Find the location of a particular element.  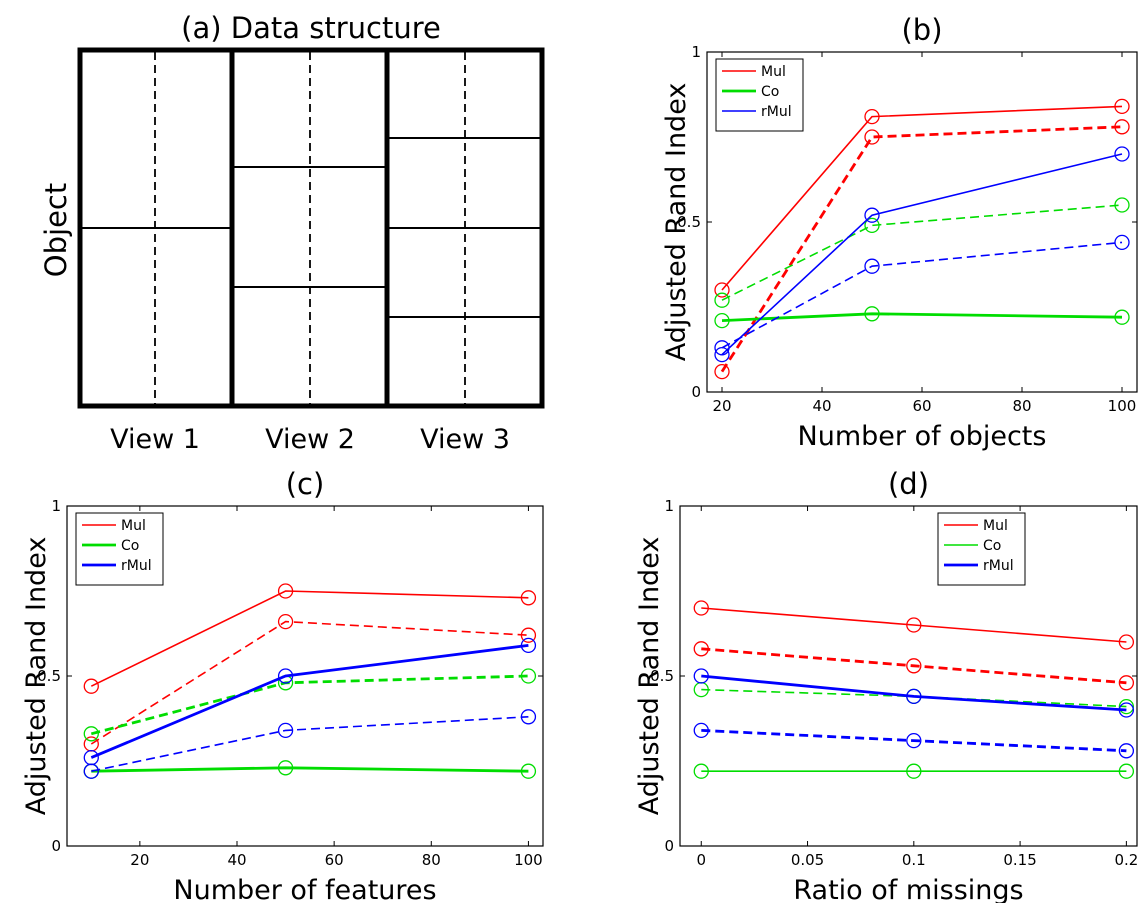

view-2-label: View 2 is located at coordinates (310, 439).